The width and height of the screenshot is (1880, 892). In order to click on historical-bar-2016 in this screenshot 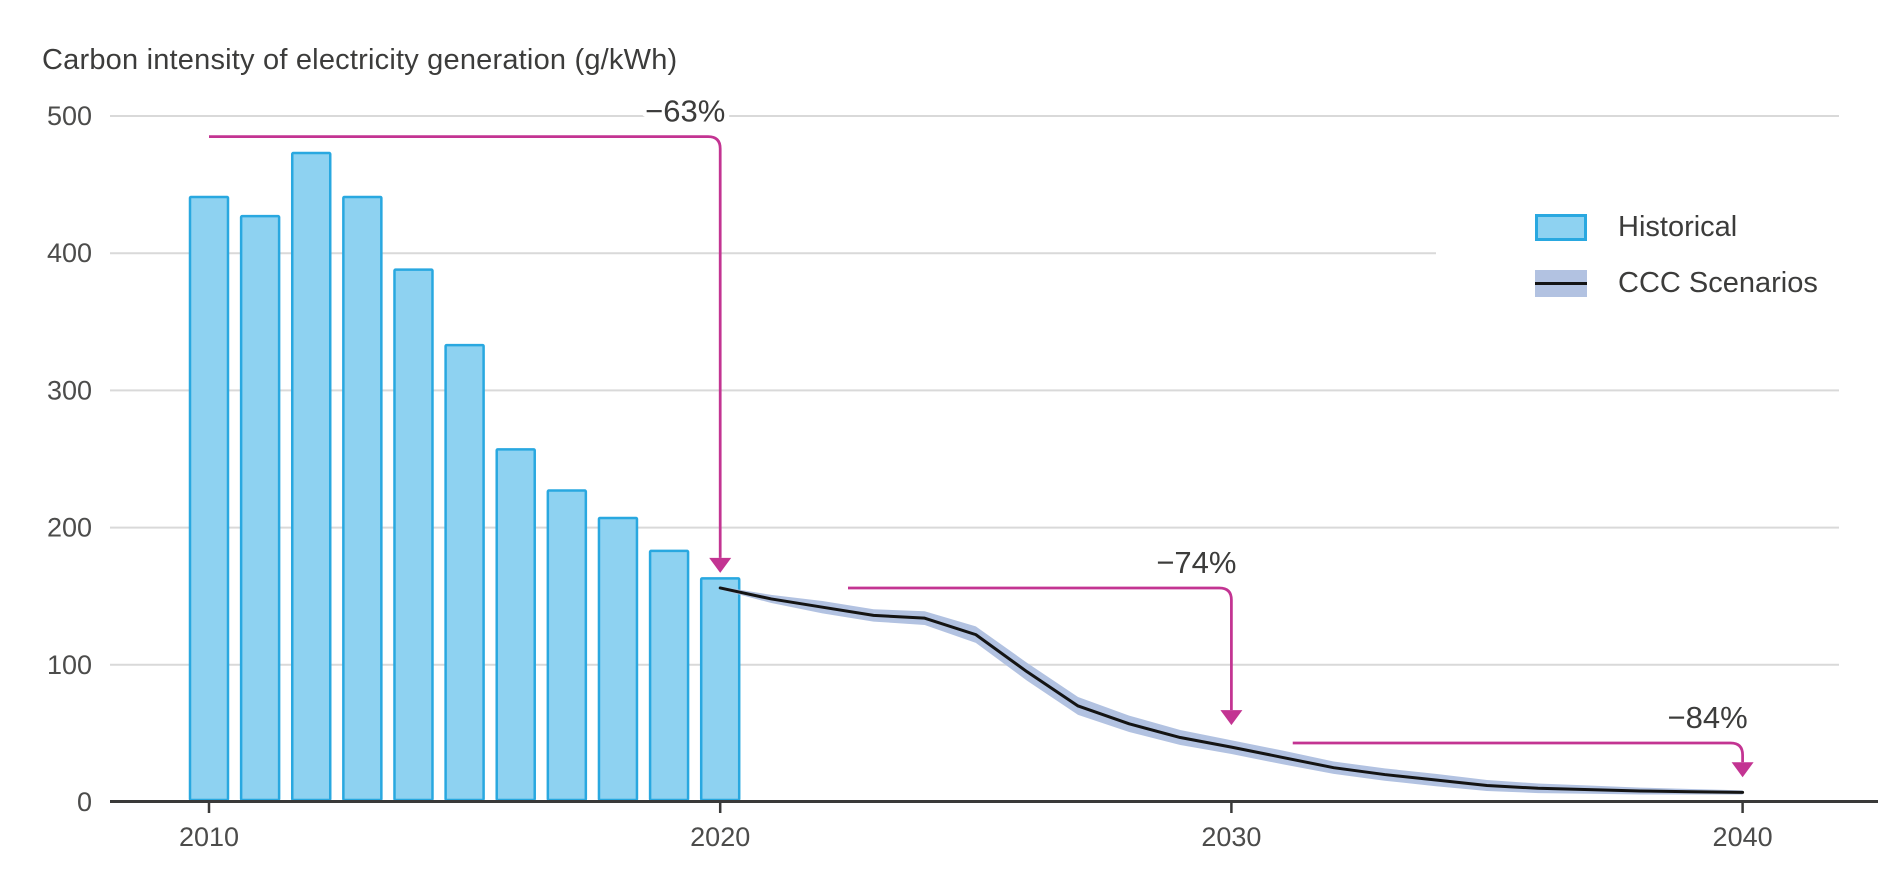, I will do `click(515, 625)`.